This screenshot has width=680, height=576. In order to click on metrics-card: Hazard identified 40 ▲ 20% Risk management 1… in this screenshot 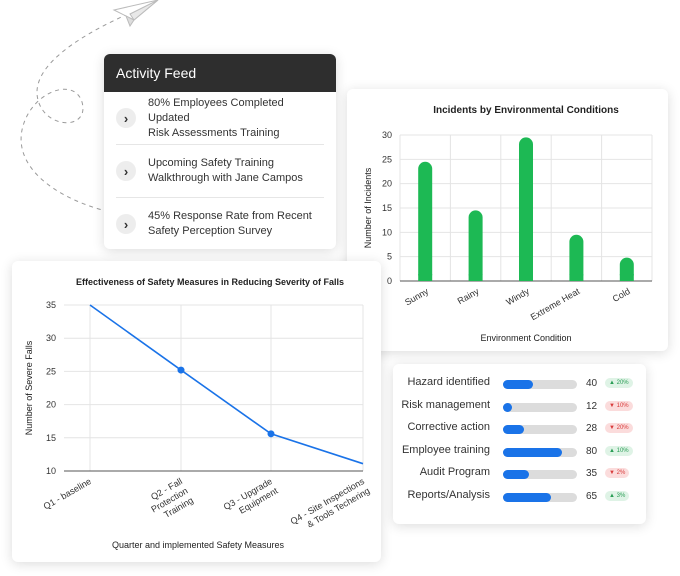, I will do `click(519, 444)`.